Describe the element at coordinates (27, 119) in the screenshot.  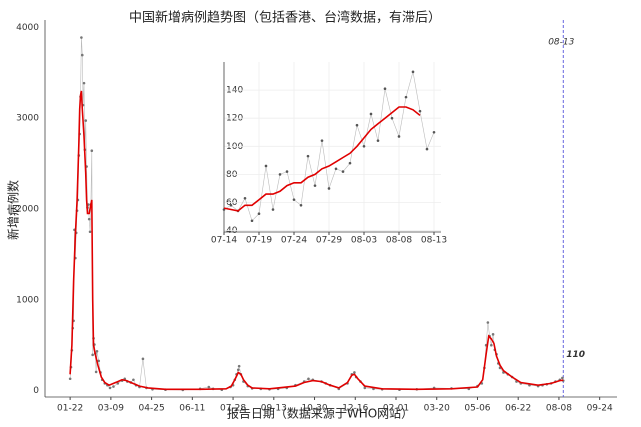
I see `y-tick-label: 3000` at that location.